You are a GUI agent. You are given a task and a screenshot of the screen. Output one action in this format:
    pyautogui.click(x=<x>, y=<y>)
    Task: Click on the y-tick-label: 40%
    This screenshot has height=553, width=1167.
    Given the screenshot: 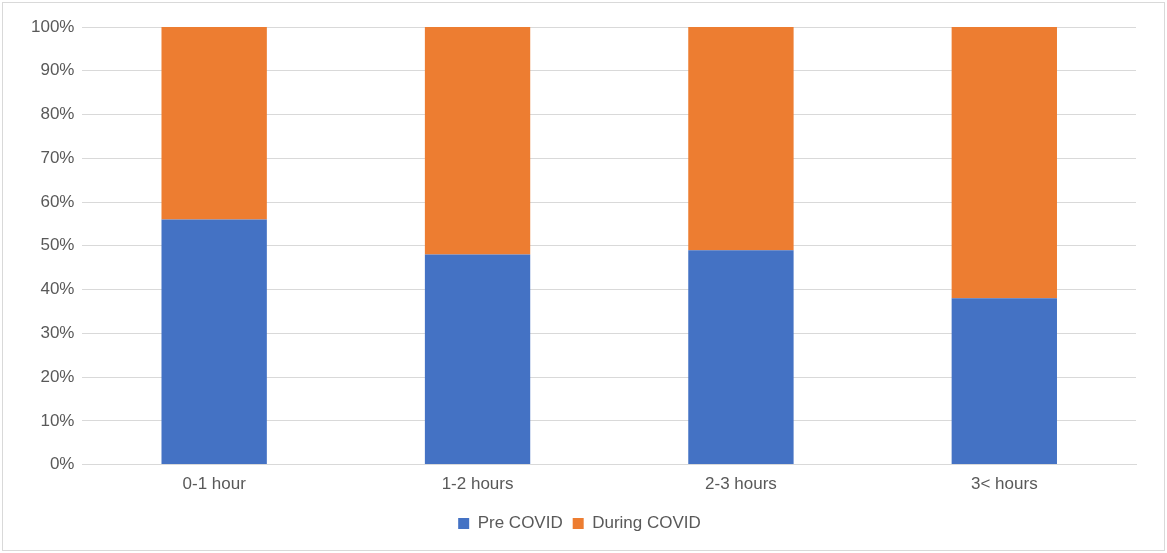 What is the action you would take?
    pyautogui.click(x=57, y=289)
    